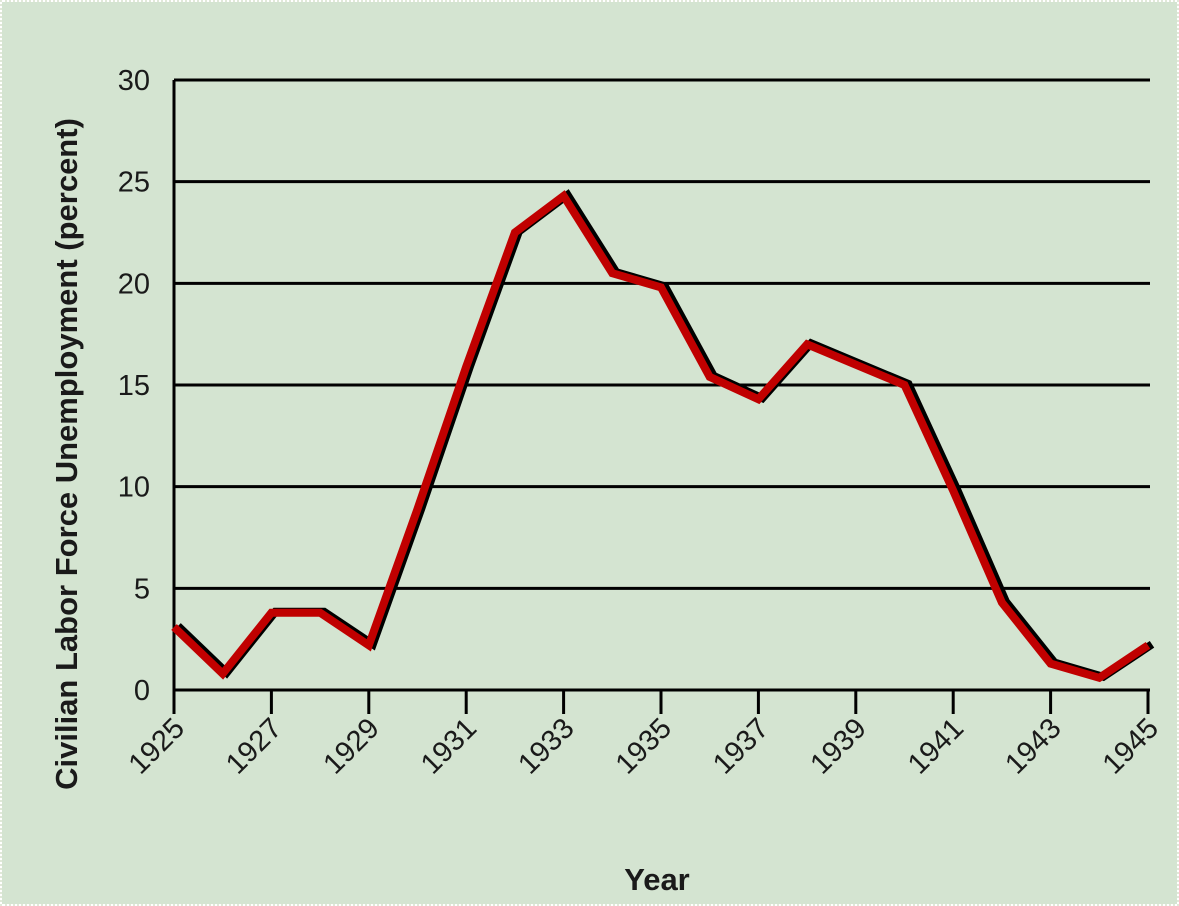 This screenshot has height=906, width=1179. Describe the element at coordinates (134, 183) in the screenshot. I see `y-tick-label-25: 25` at that location.